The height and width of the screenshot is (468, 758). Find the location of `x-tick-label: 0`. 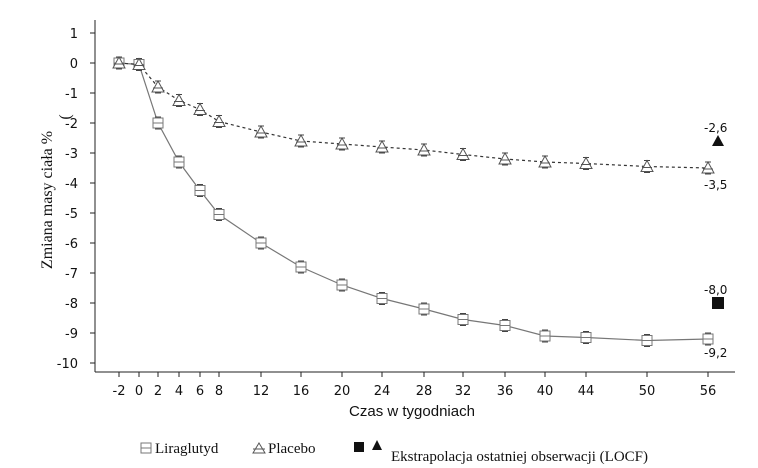

x-tick-label: 0 is located at coordinates (139, 391).